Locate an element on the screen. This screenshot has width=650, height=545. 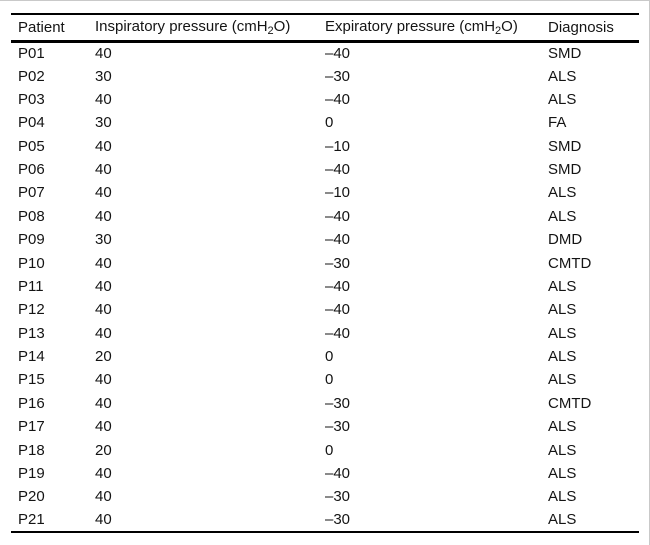
cell-patient: P01 is located at coordinates (31, 53).